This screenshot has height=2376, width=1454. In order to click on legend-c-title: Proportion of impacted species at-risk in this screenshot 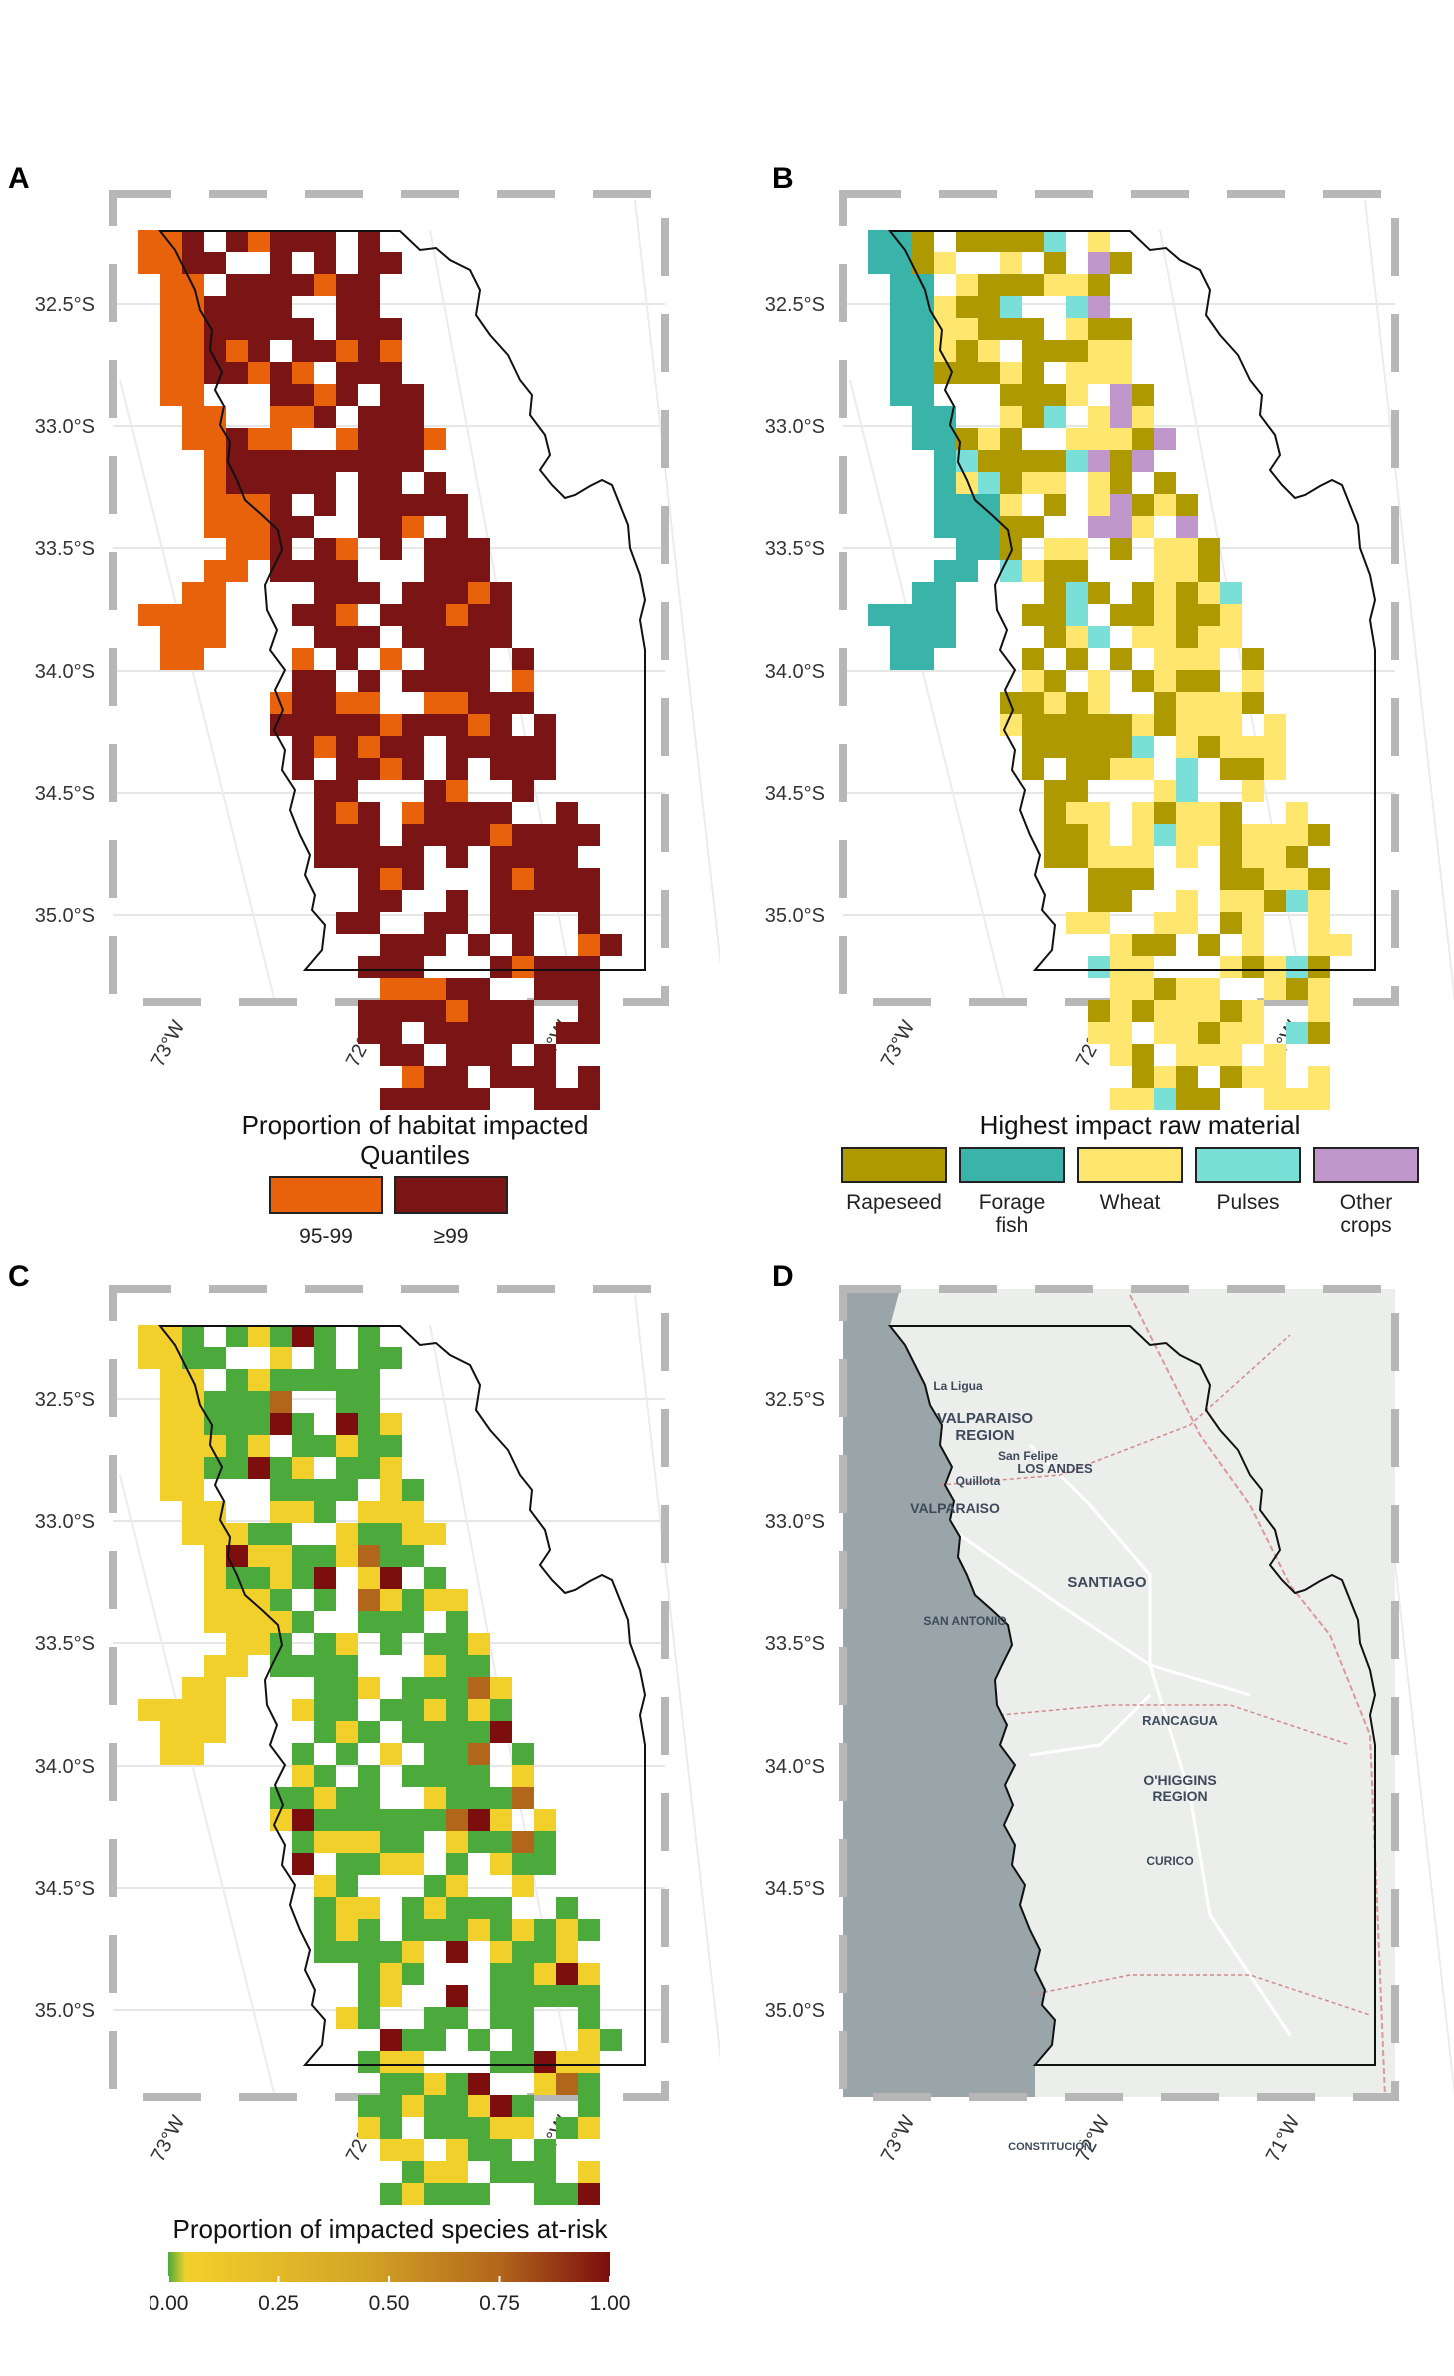, I will do `click(390, 2229)`.